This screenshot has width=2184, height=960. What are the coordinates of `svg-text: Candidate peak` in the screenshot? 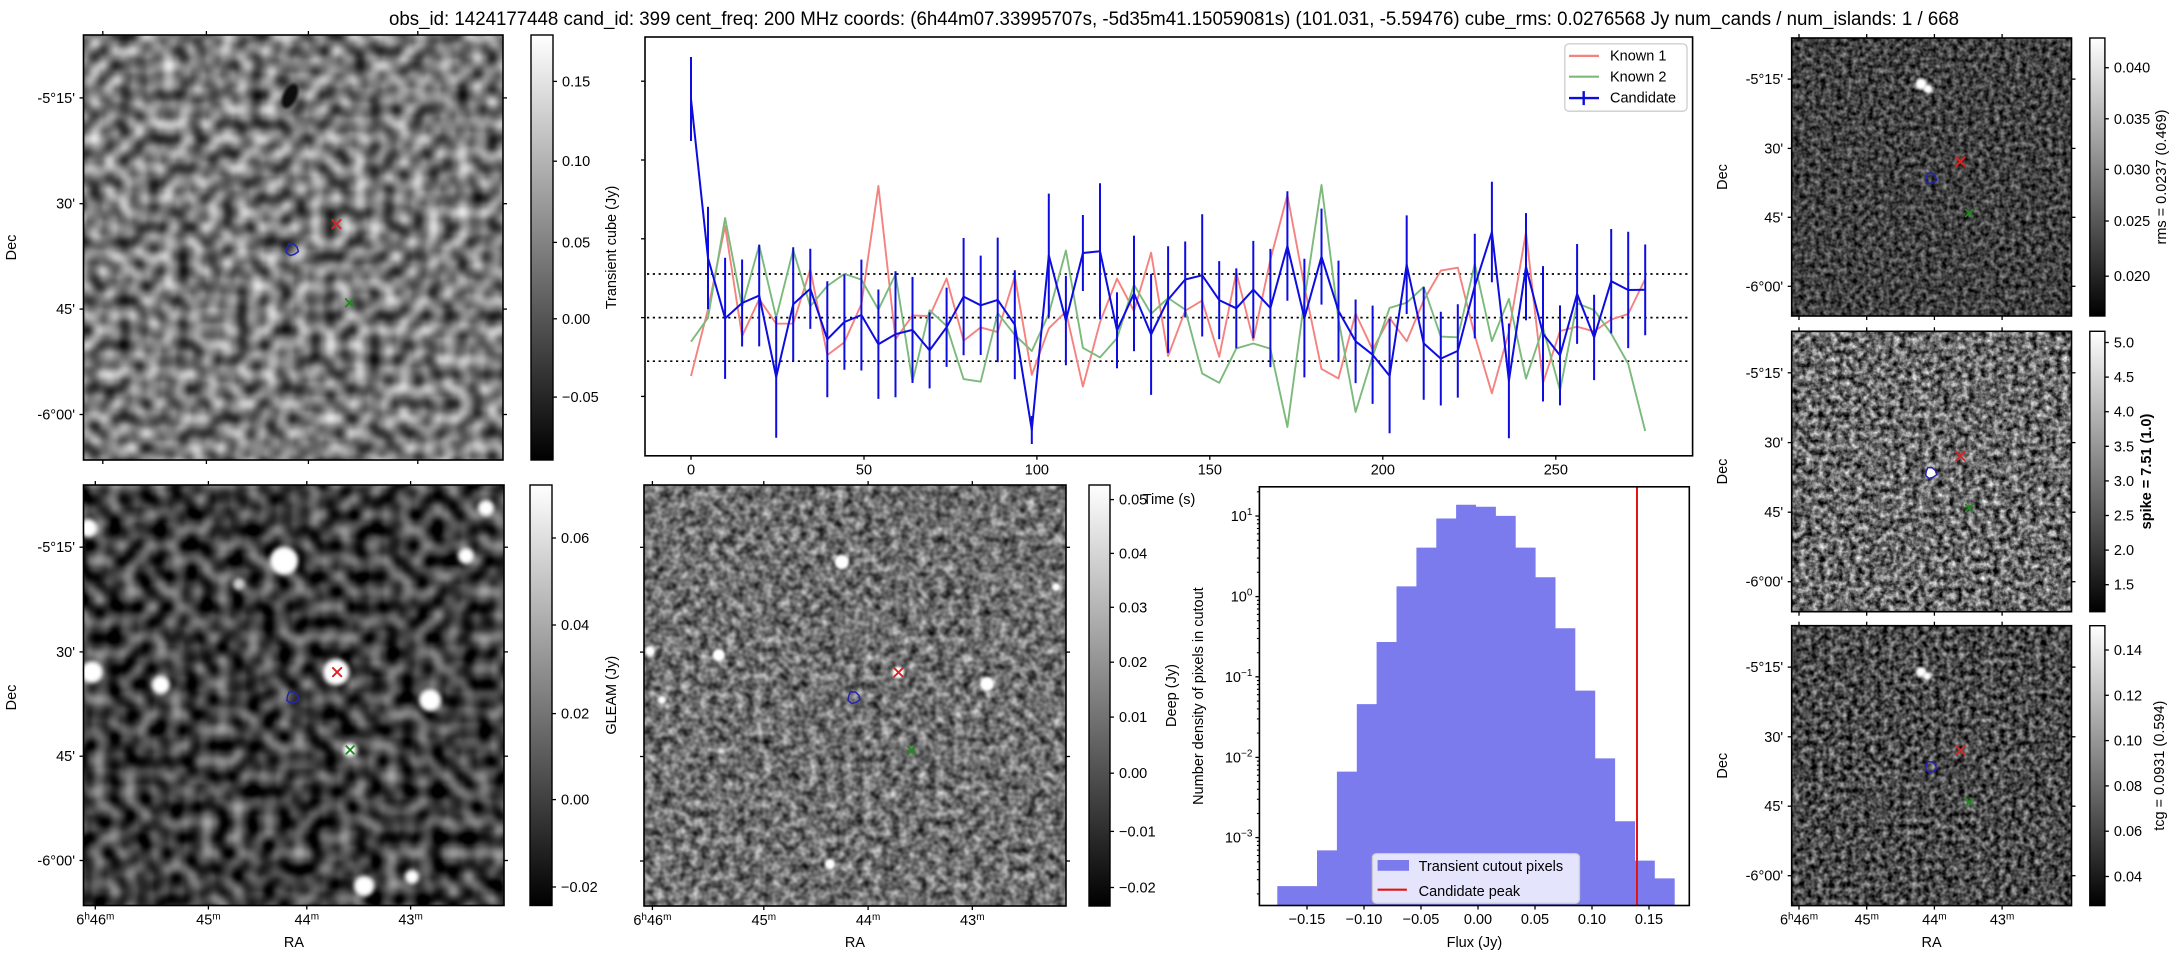 It's located at (1470, 892).